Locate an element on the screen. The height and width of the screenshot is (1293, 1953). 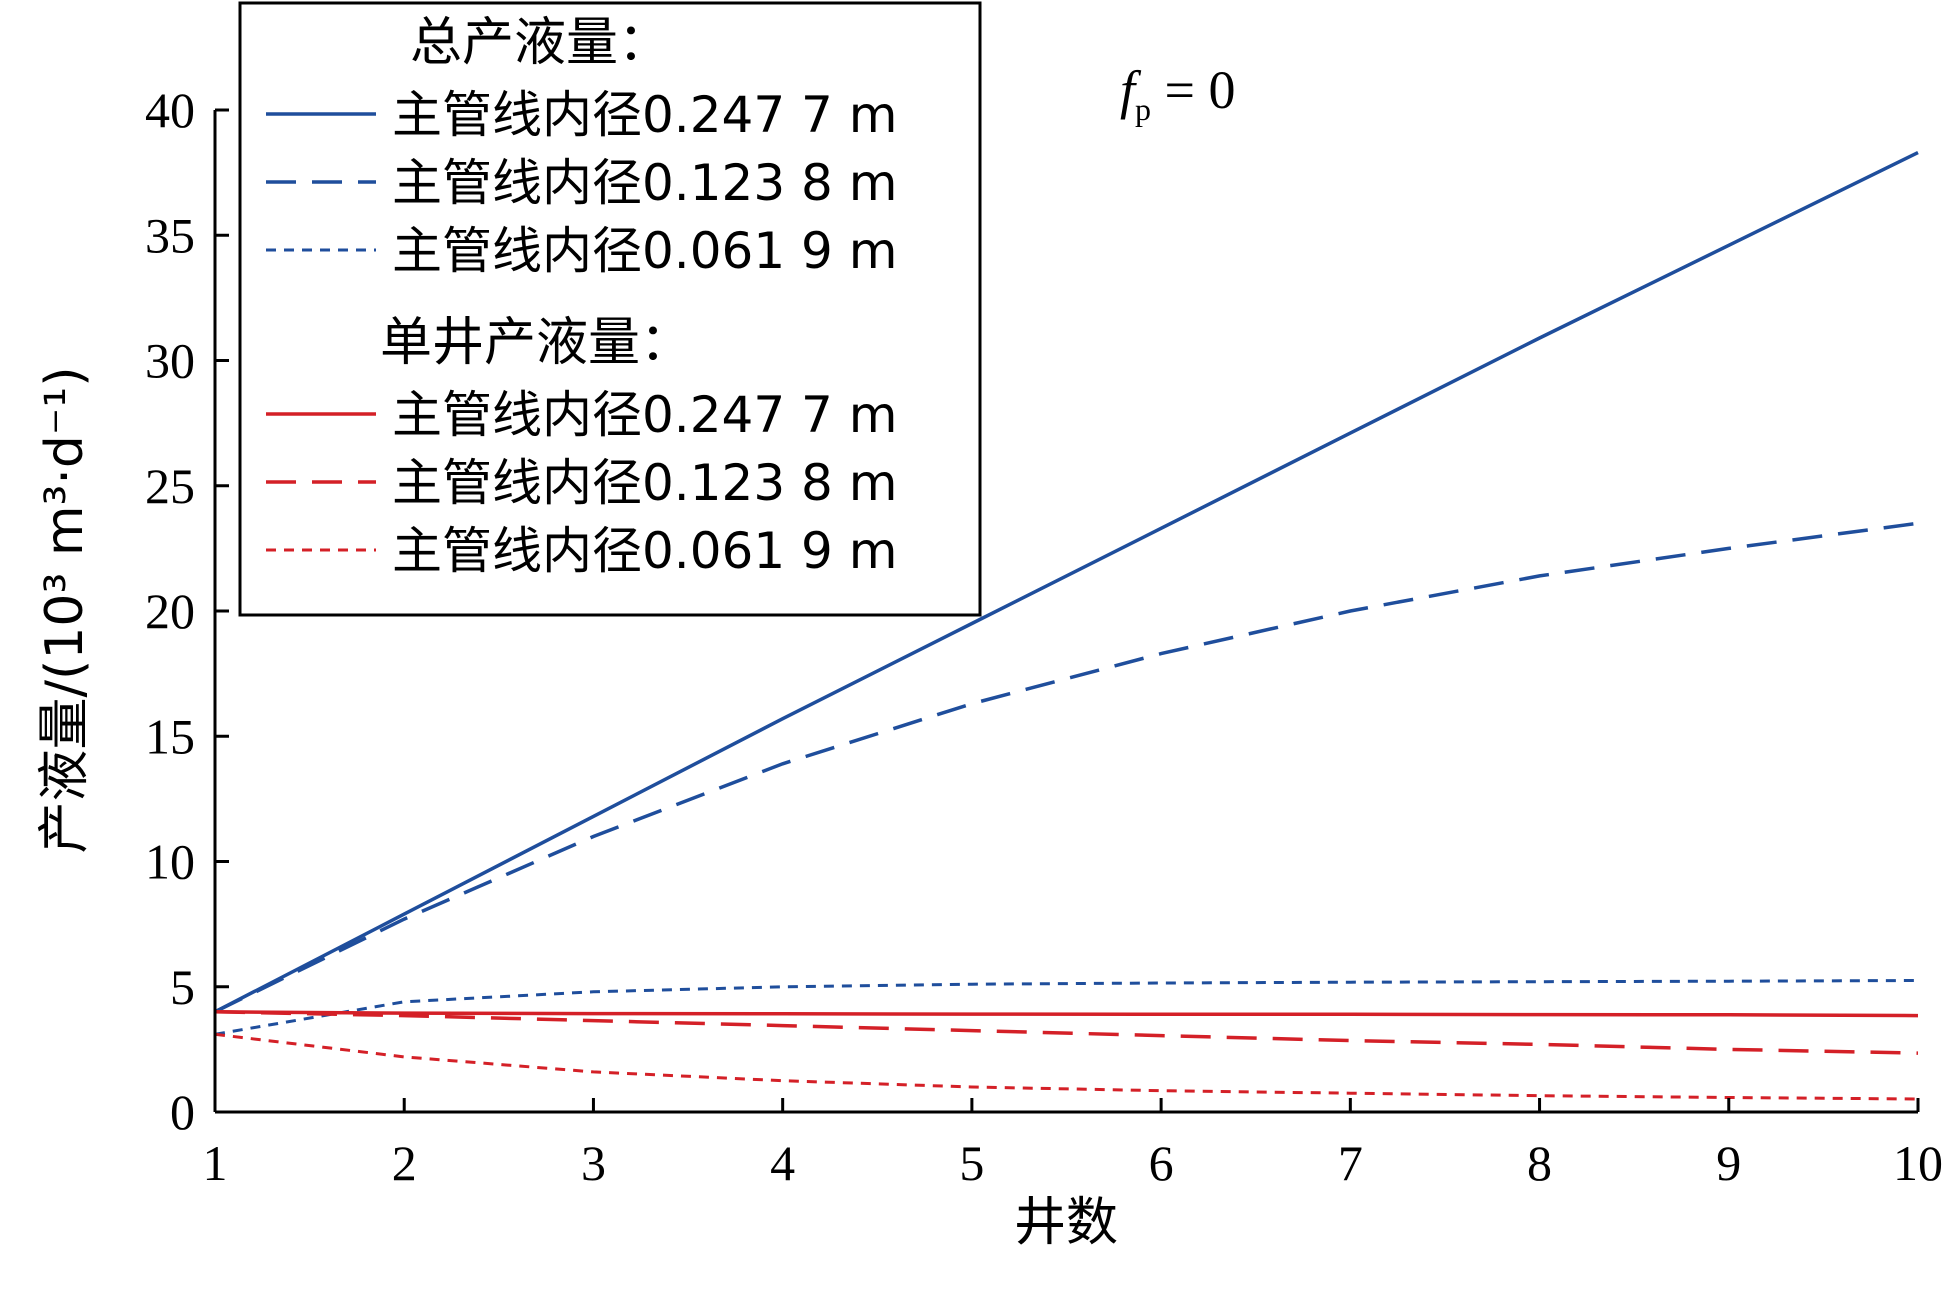
x-tick-label: 10 is located at coordinates (1918, 1163).